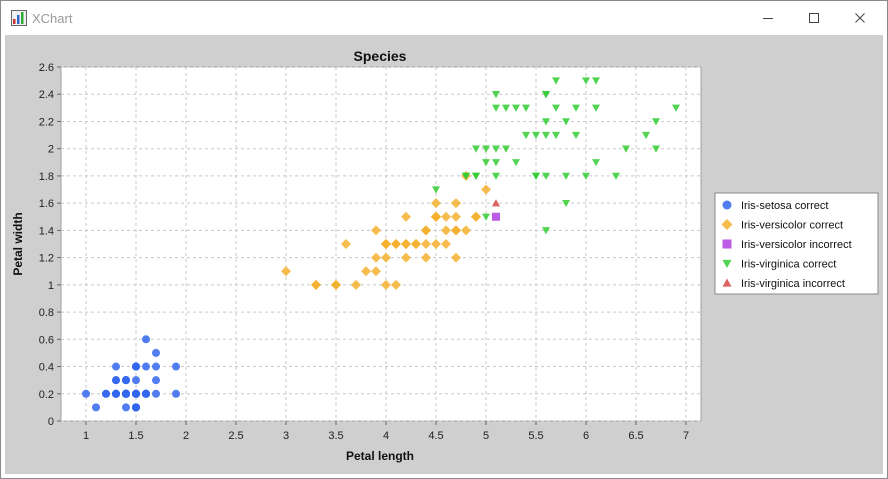 This screenshot has width=888, height=479. What do you see at coordinates (18, 243) in the screenshot?
I see `y-axis-label: Petal width` at bounding box center [18, 243].